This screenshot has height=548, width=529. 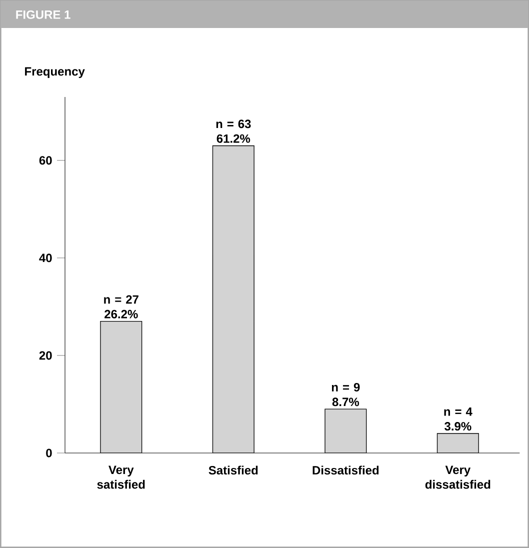 What do you see at coordinates (121, 477) in the screenshot?
I see `x-tick-label: Very satisfied` at bounding box center [121, 477].